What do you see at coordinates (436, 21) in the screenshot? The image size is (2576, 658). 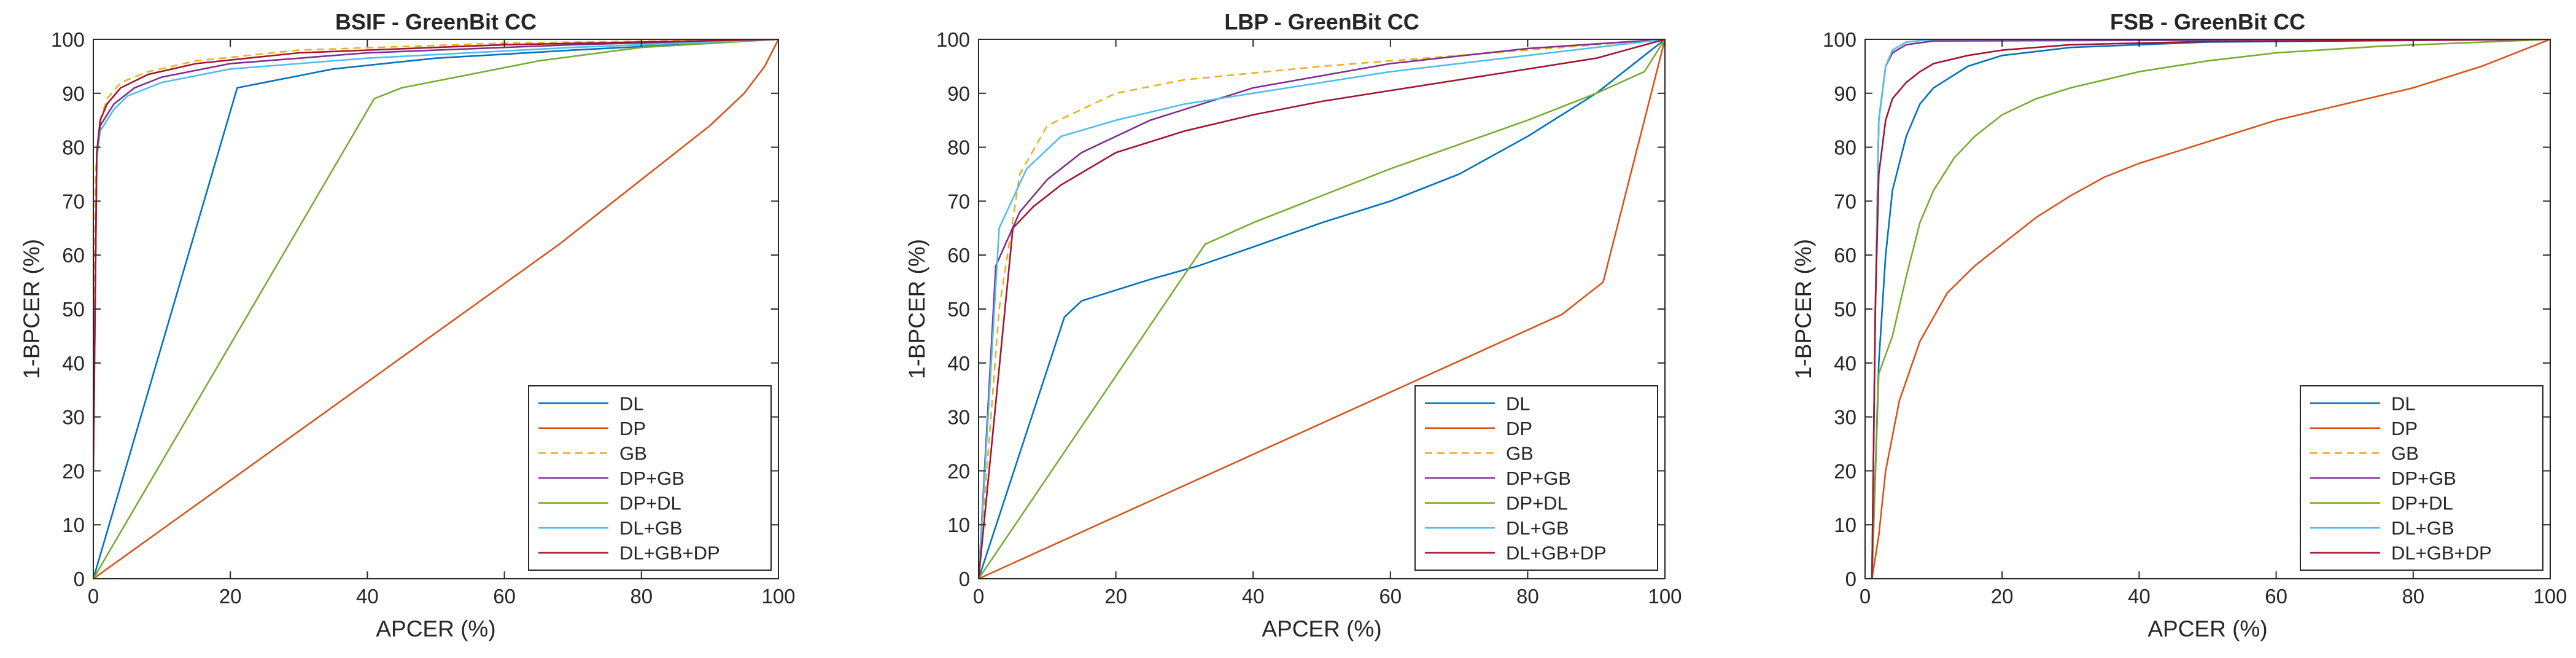 I see `chart-title: BSIF - GreenBit CC` at bounding box center [436, 21].